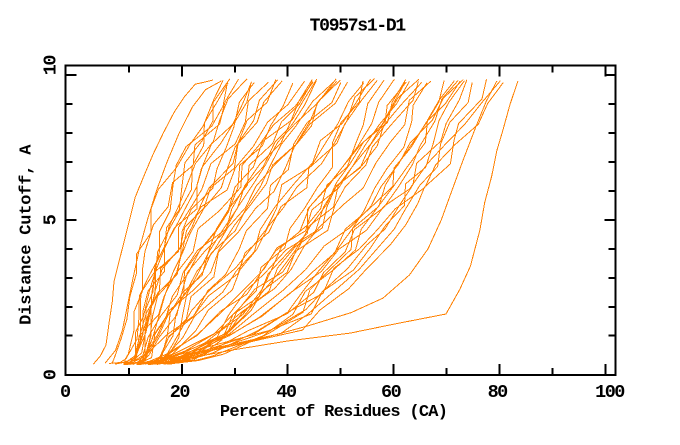  Describe the element at coordinates (286, 392) in the screenshot. I see `svg-text: 40` at that location.